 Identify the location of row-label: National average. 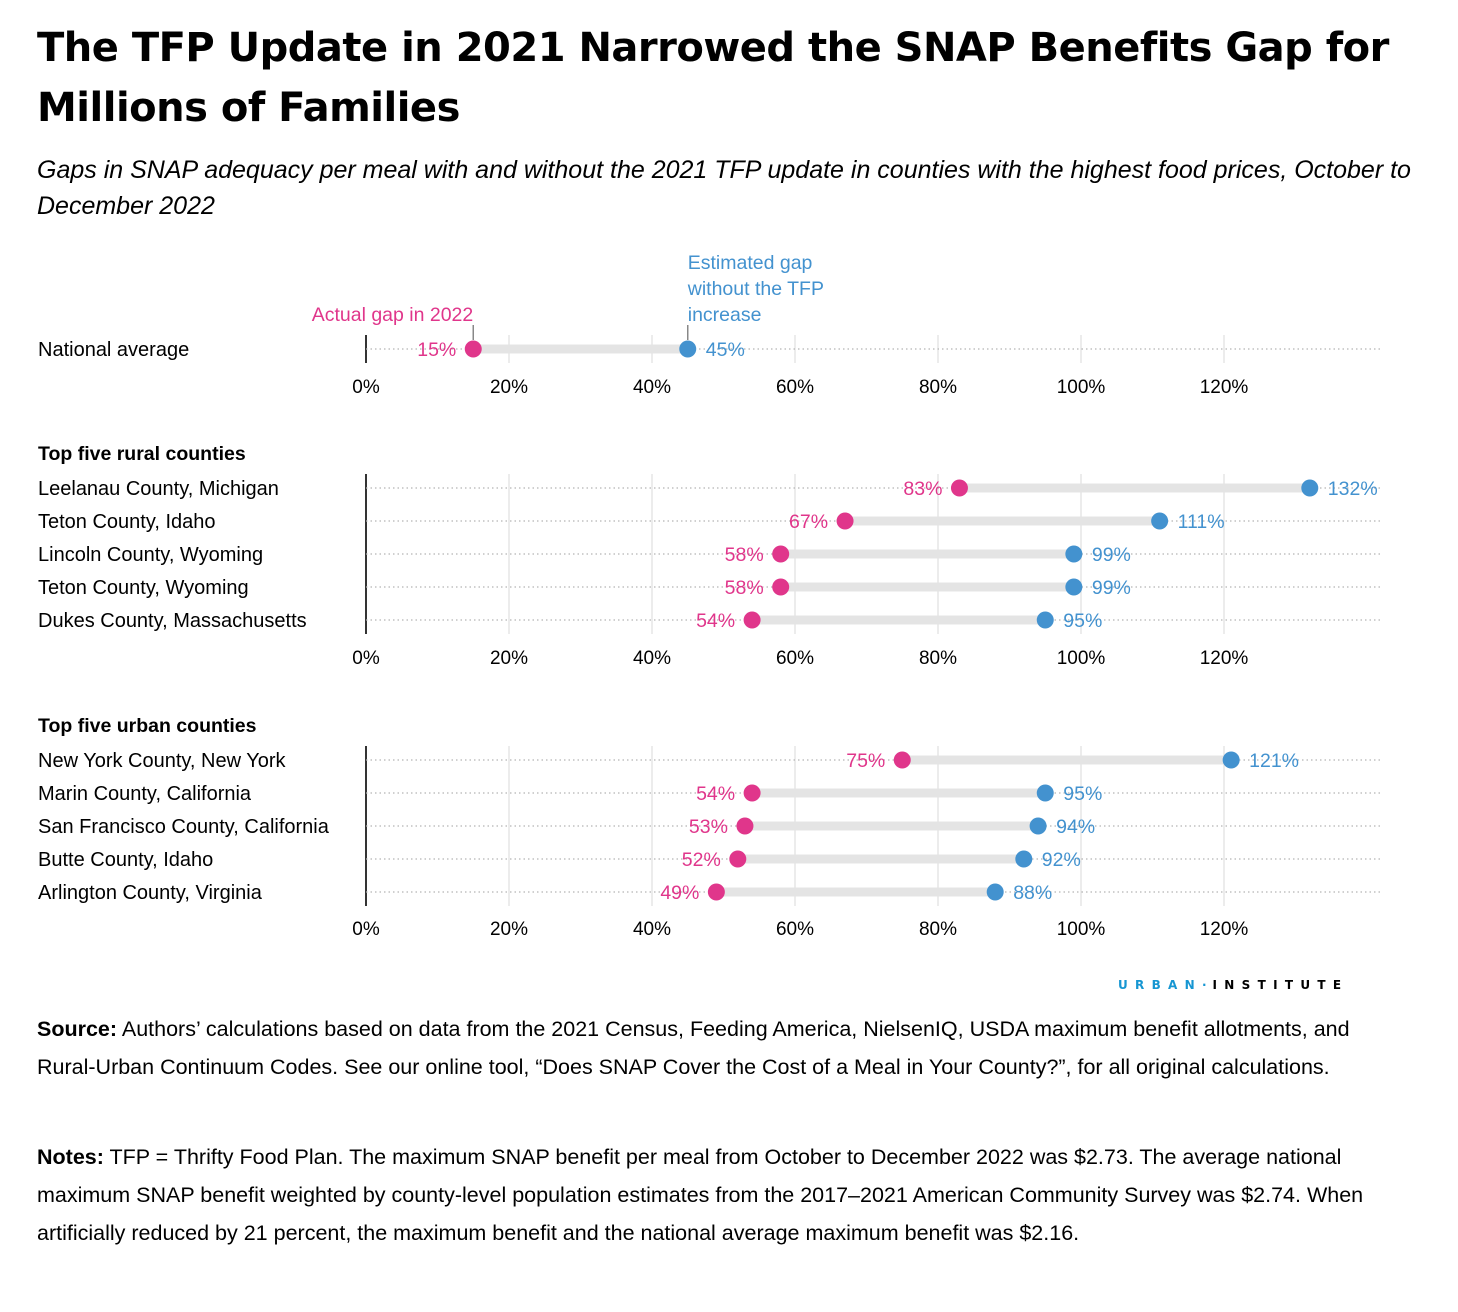
(113, 350).